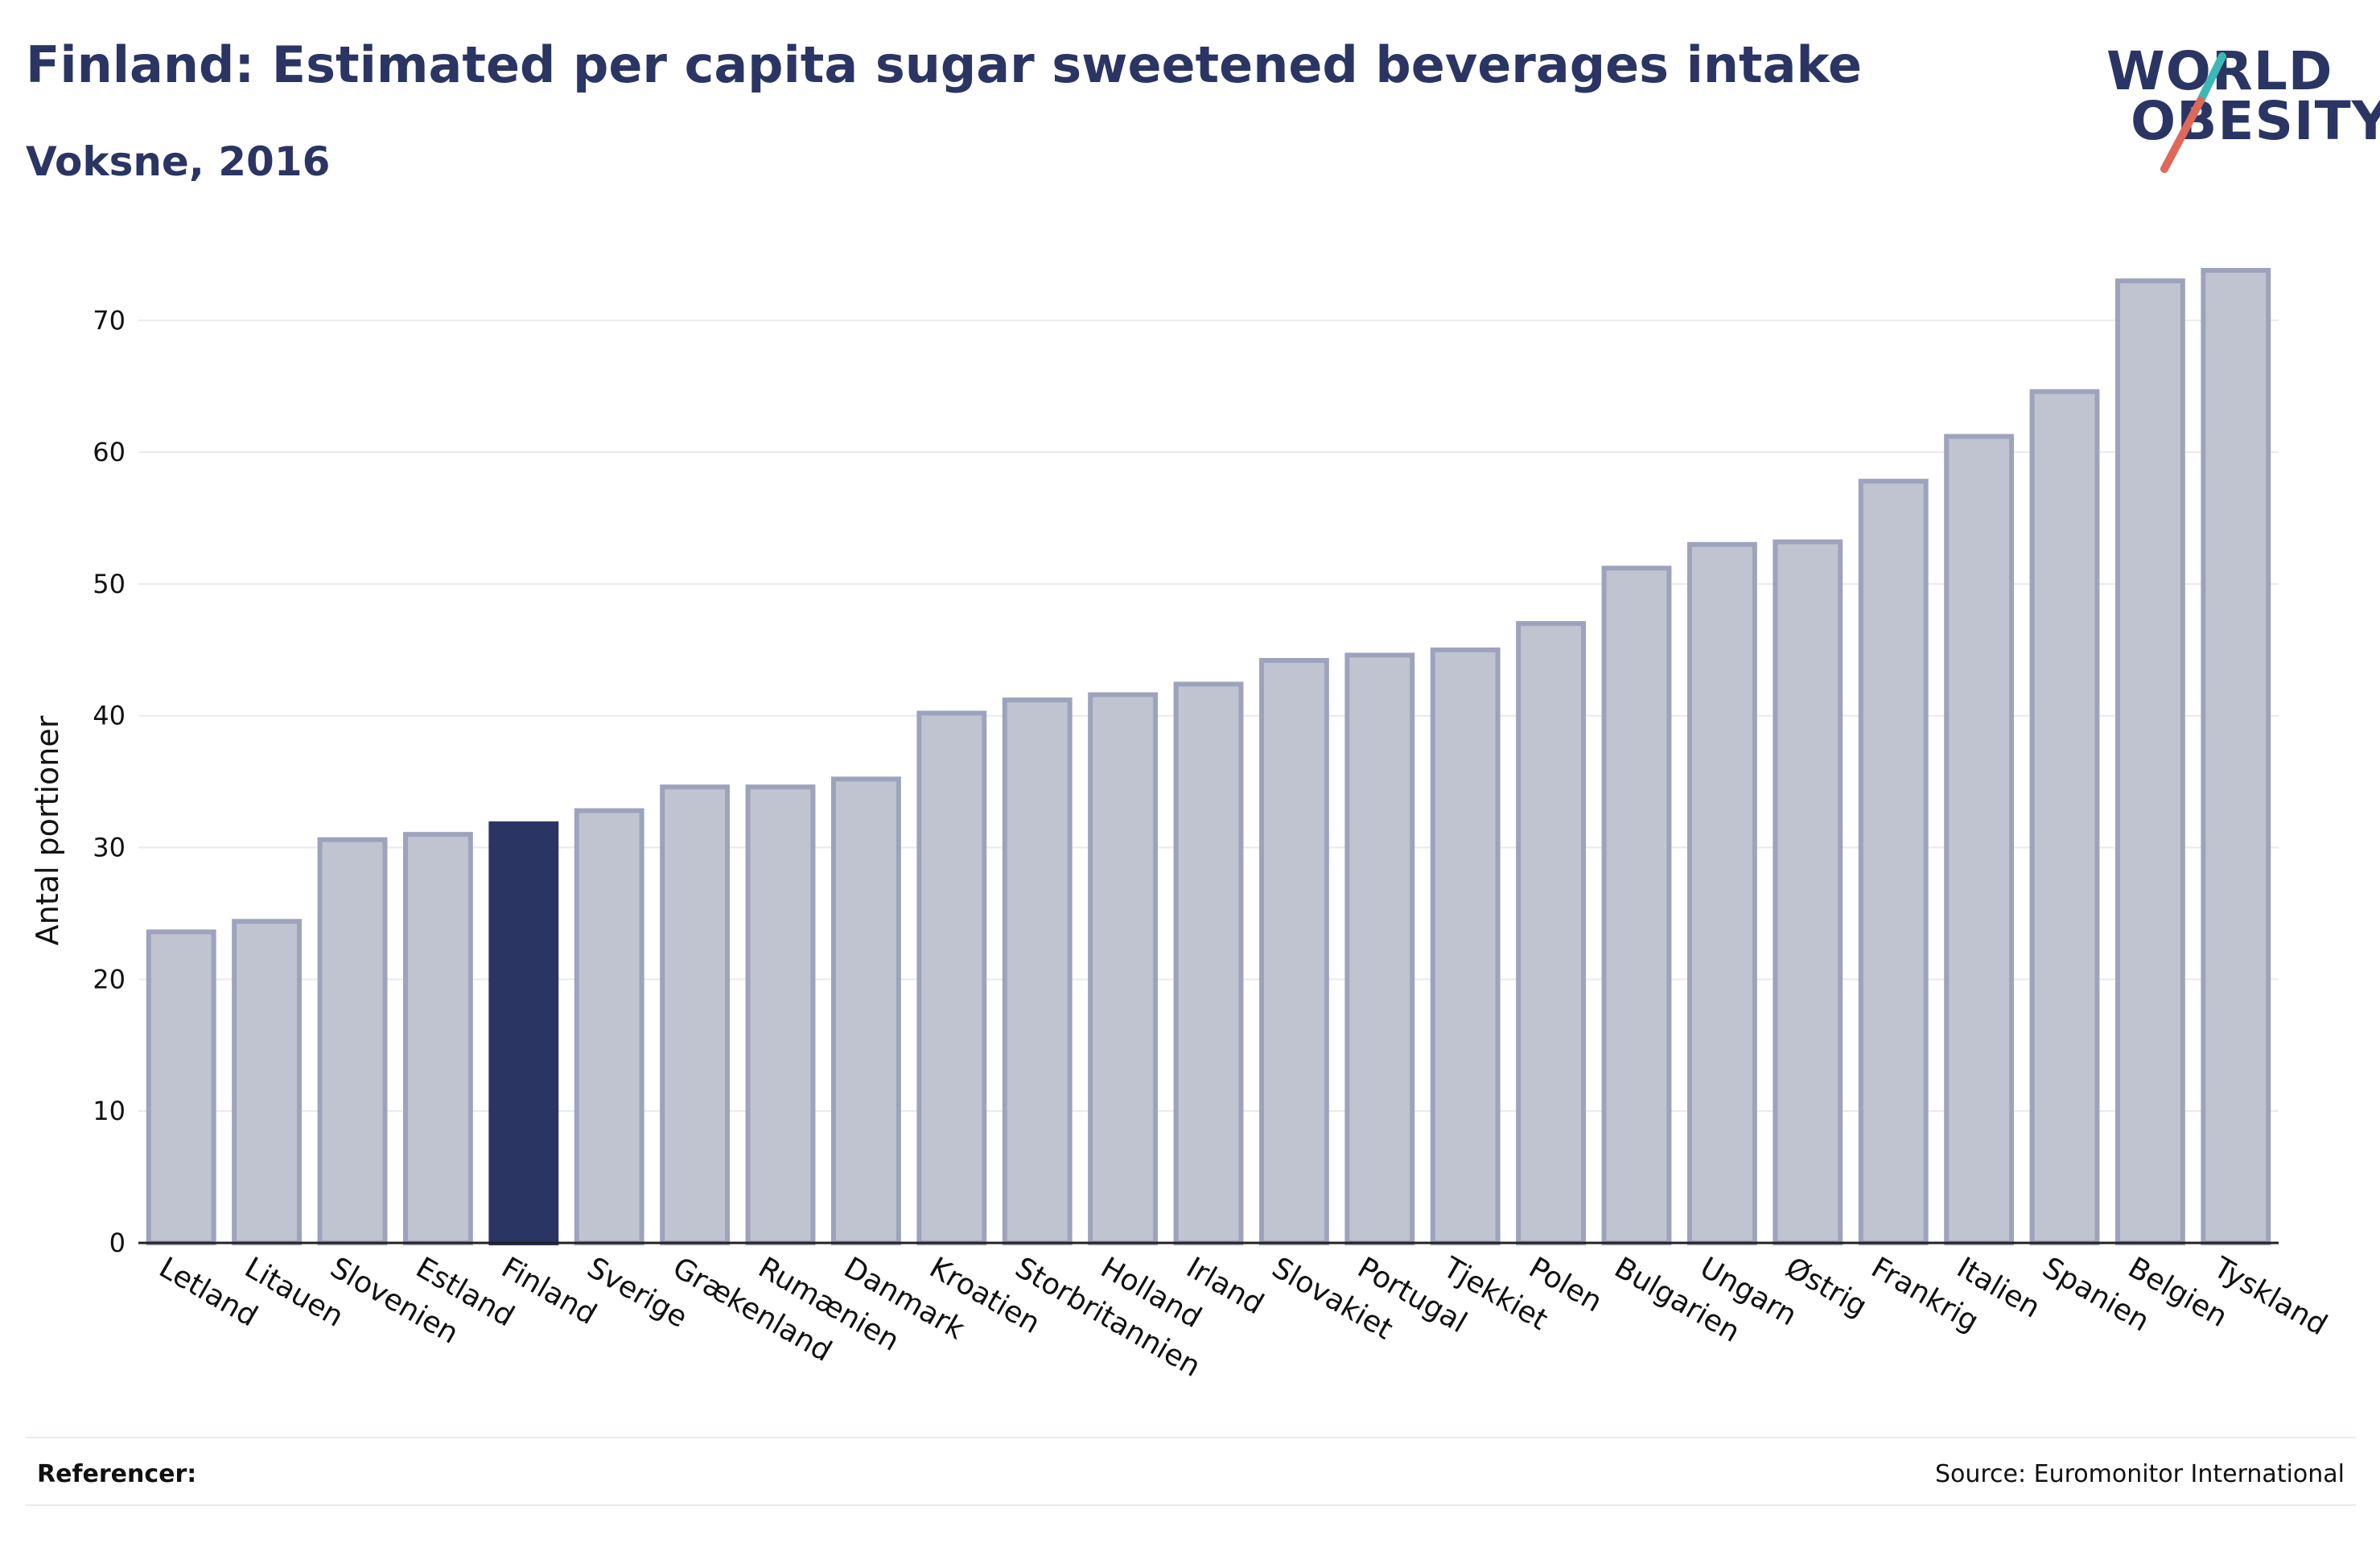 The width and height of the screenshot is (2380, 1547). I want to click on y-tick-label: 30, so click(110, 848).